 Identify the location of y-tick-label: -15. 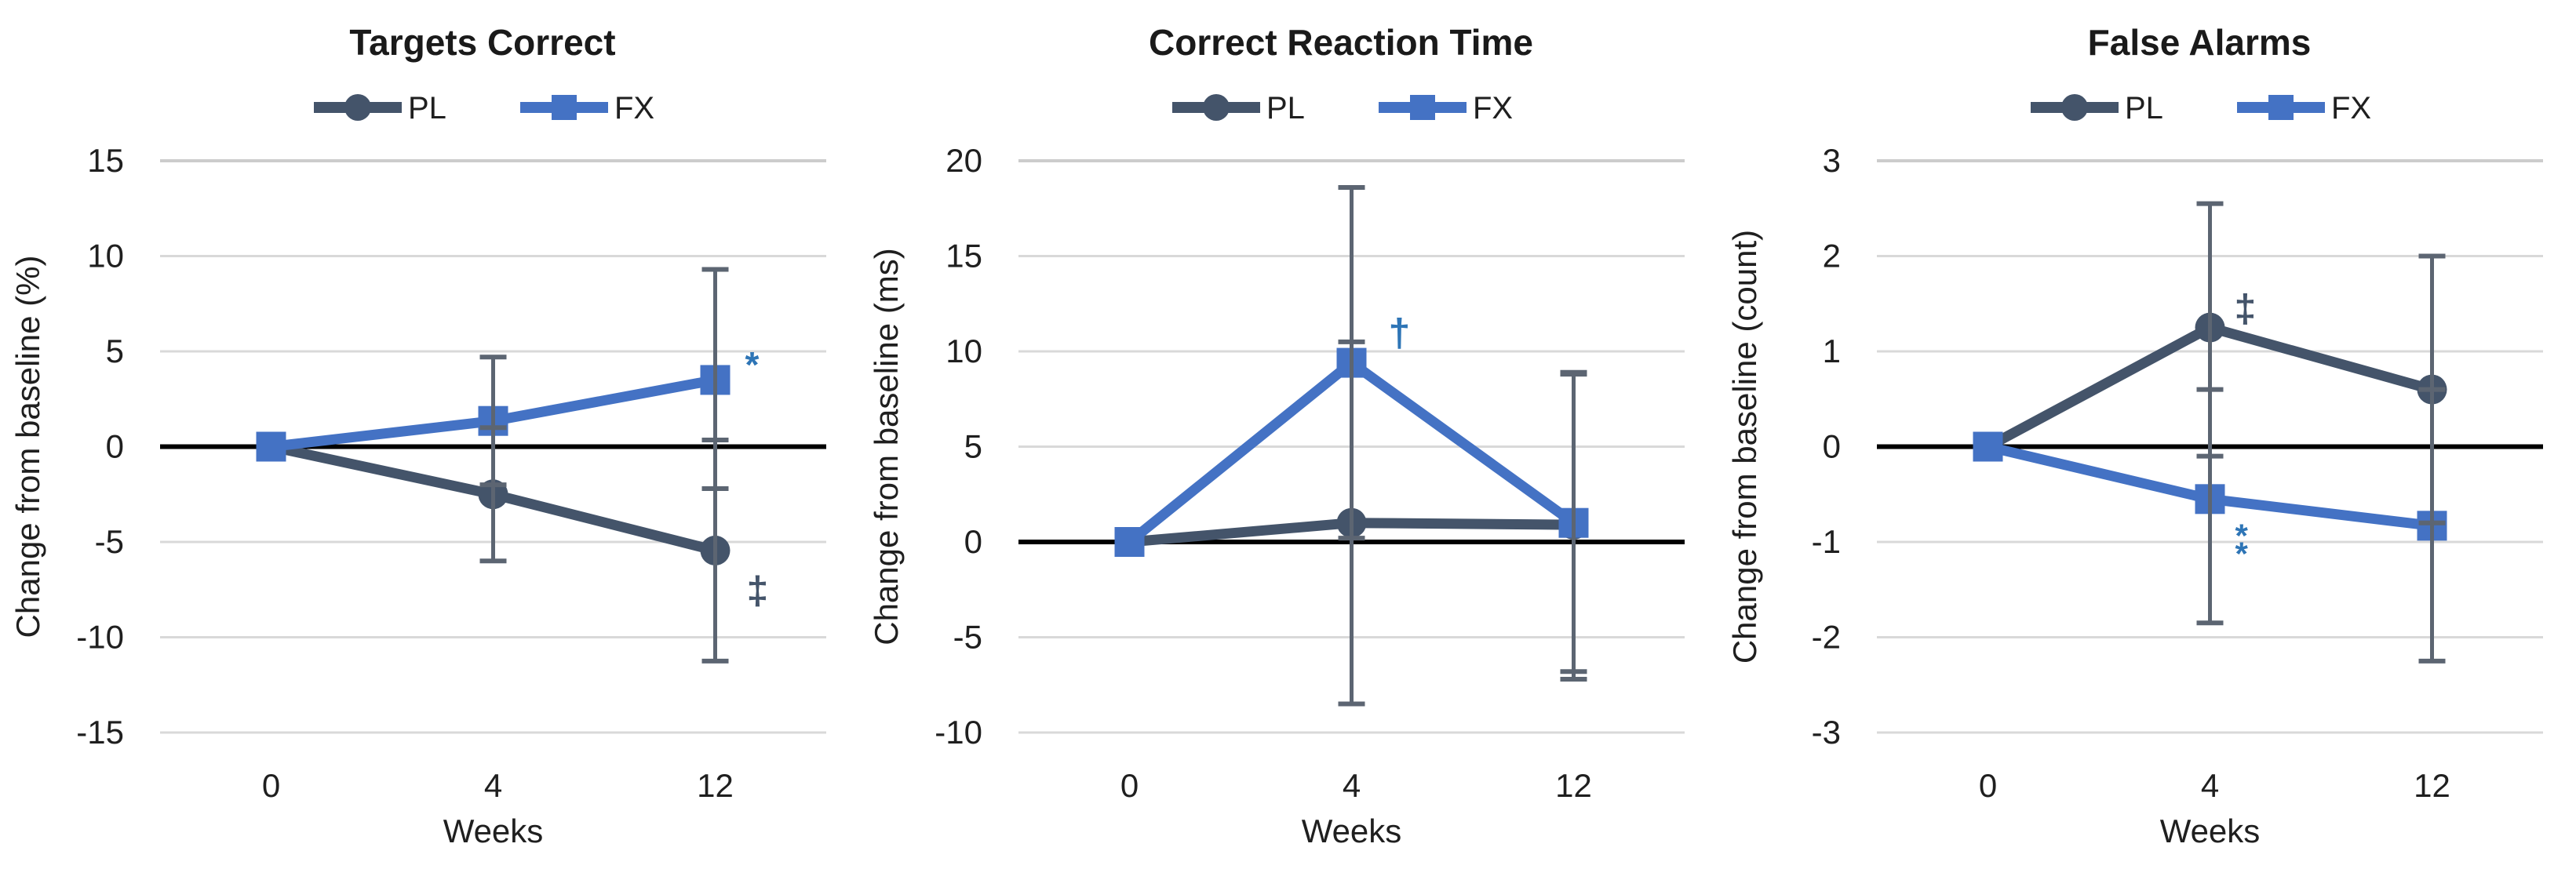
(100, 733).